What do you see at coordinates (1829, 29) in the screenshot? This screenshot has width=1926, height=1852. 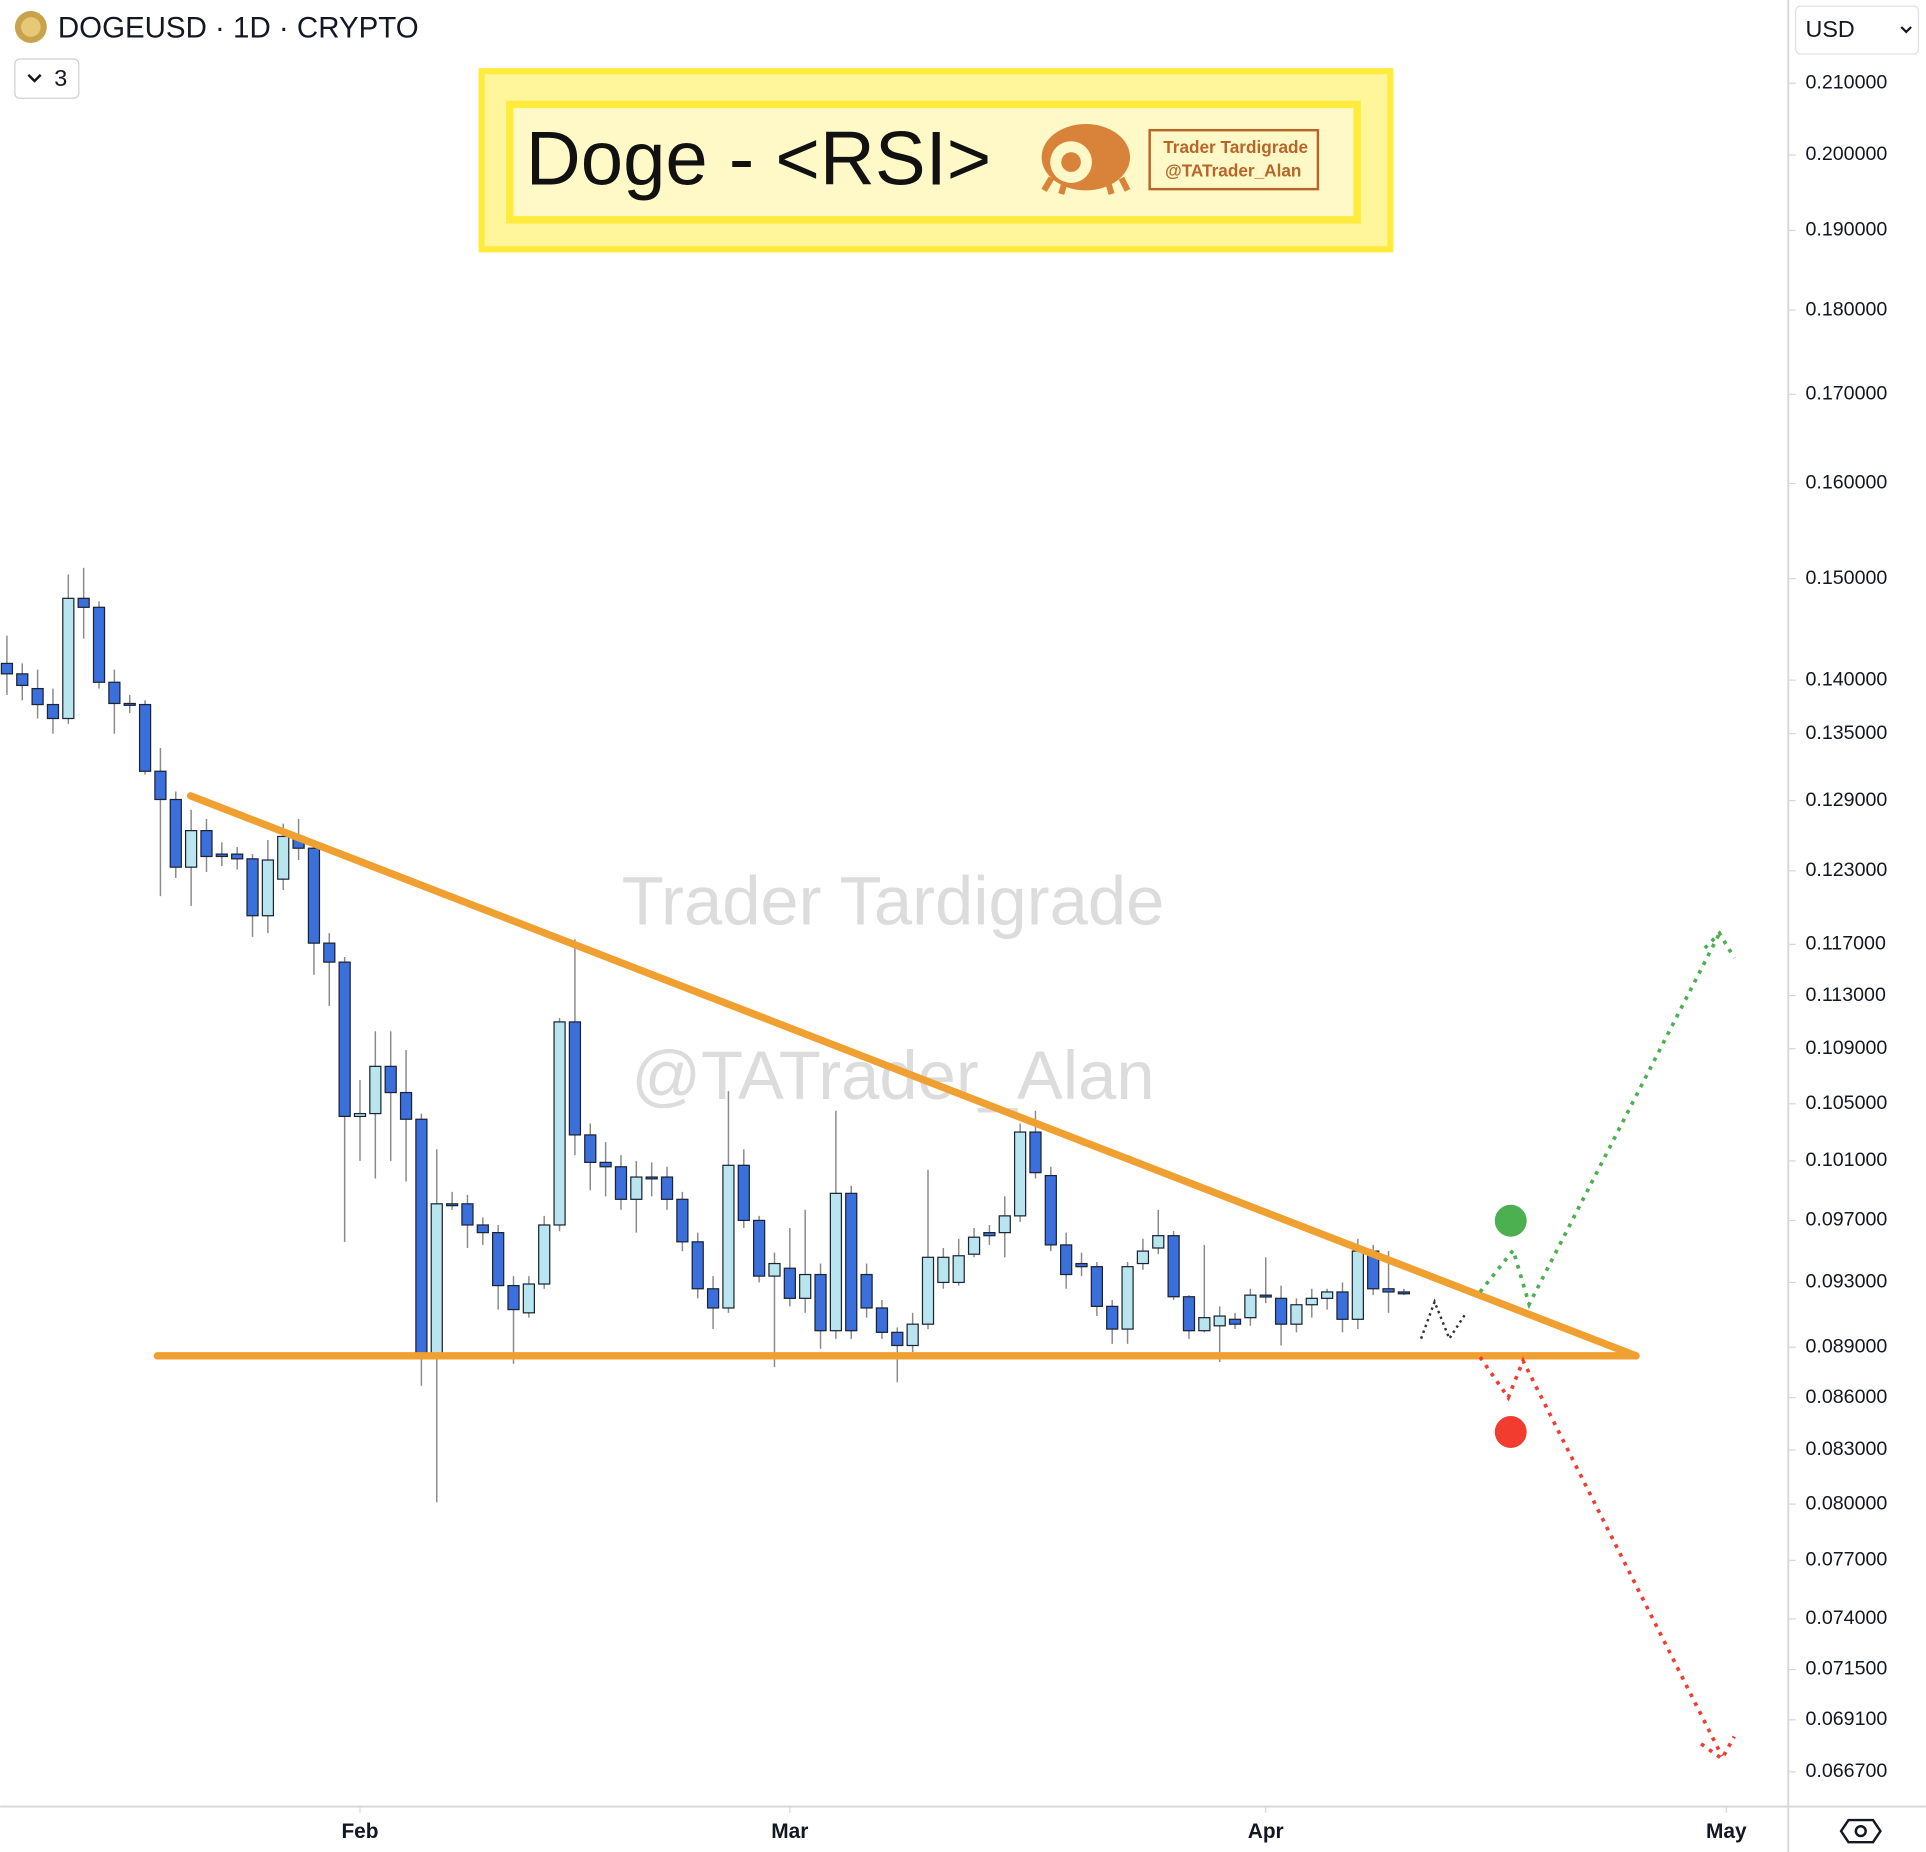 I see `currency-label: USD` at bounding box center [1829, 29].